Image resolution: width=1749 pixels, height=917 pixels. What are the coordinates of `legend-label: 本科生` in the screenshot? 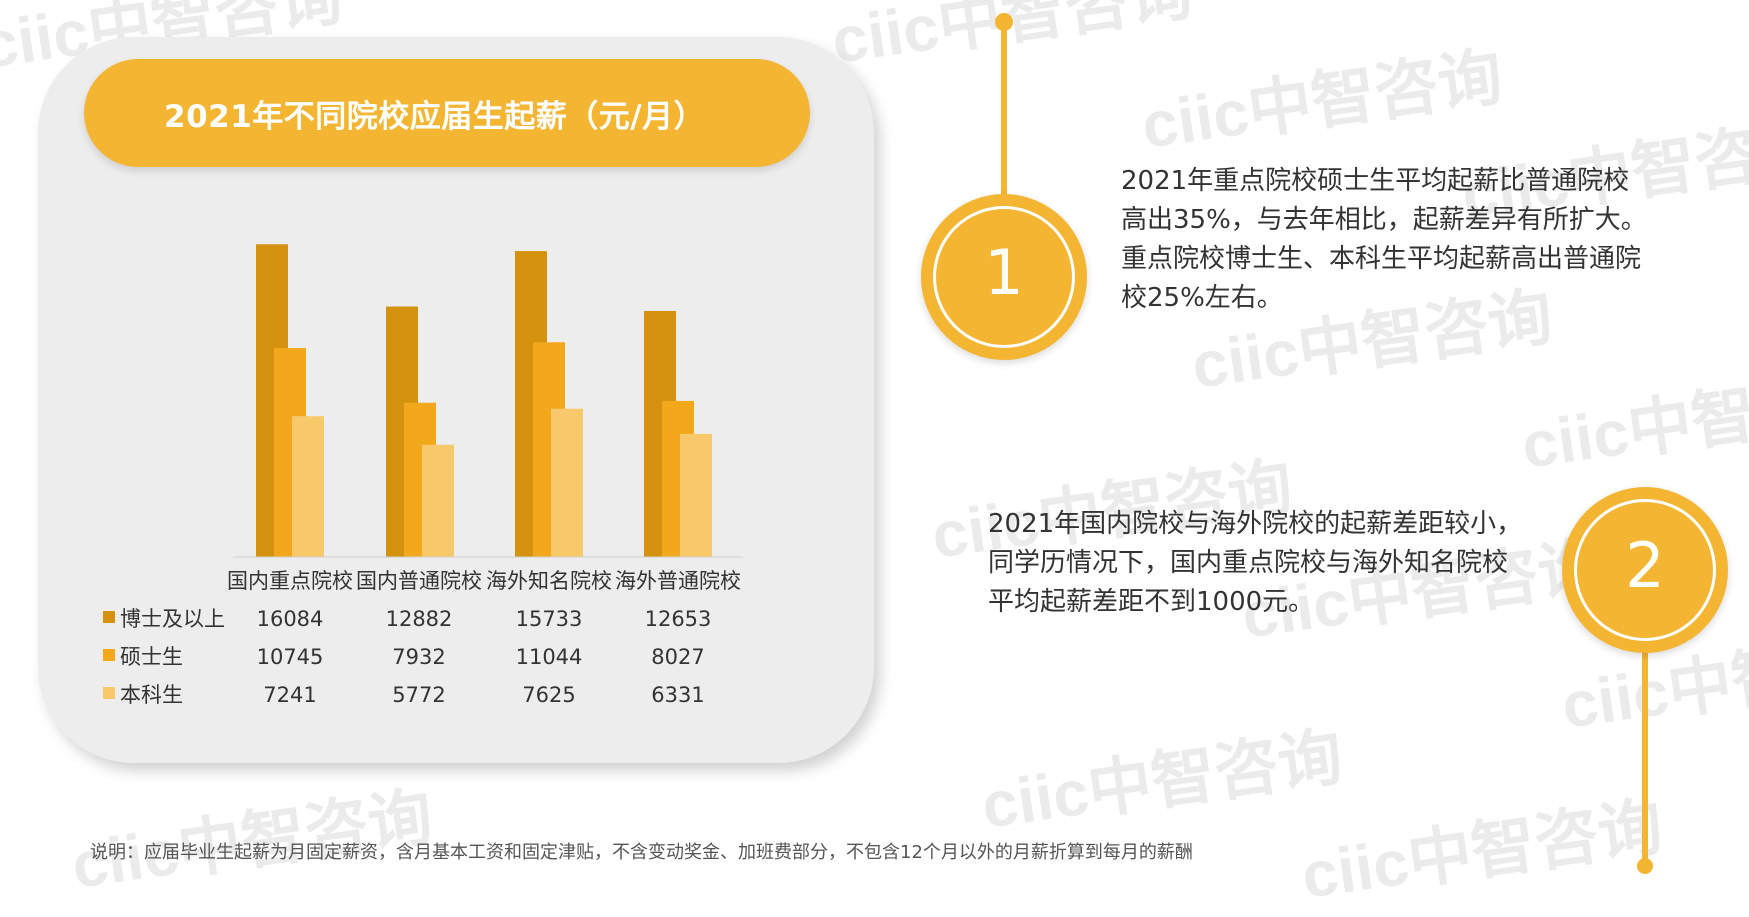 It's located at (151, 695).